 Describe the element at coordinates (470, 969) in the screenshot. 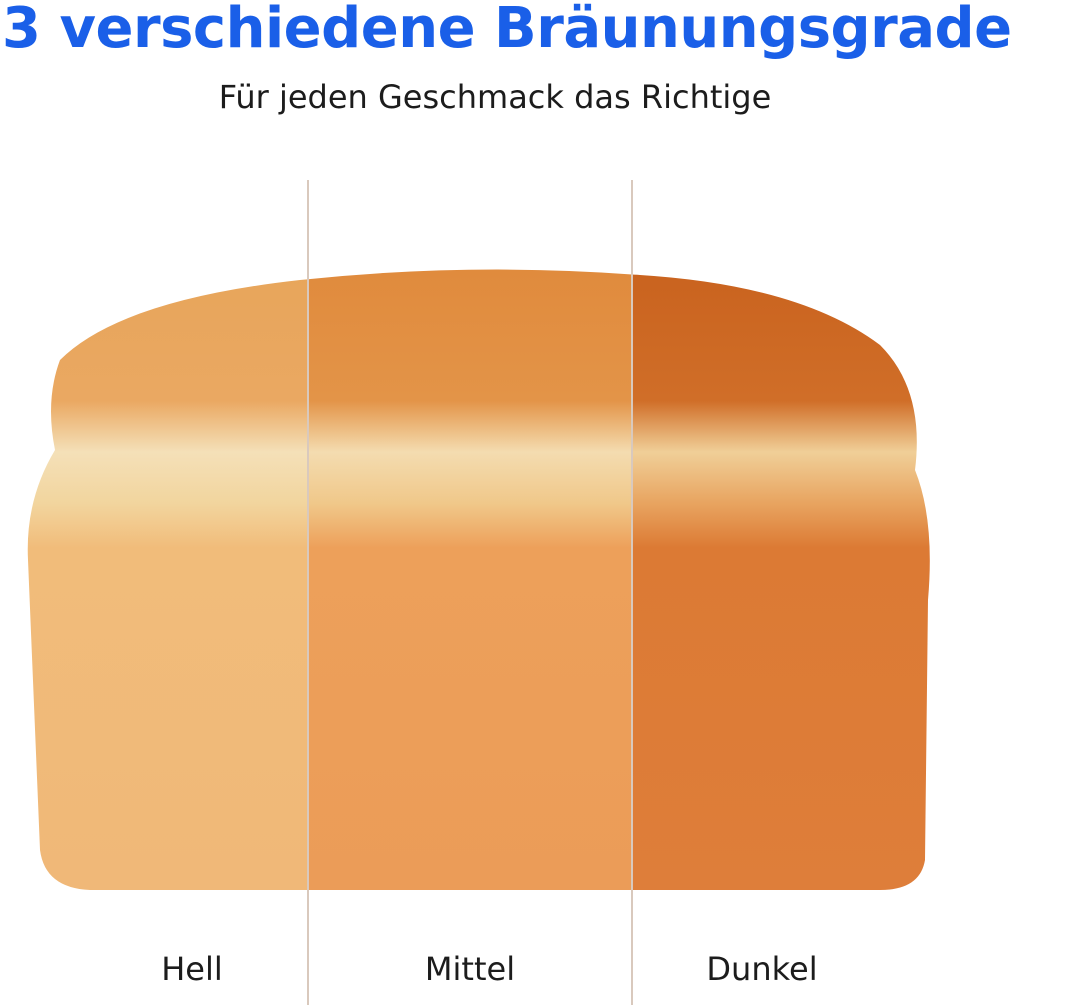

I see `section-label: Mittel` at that location.